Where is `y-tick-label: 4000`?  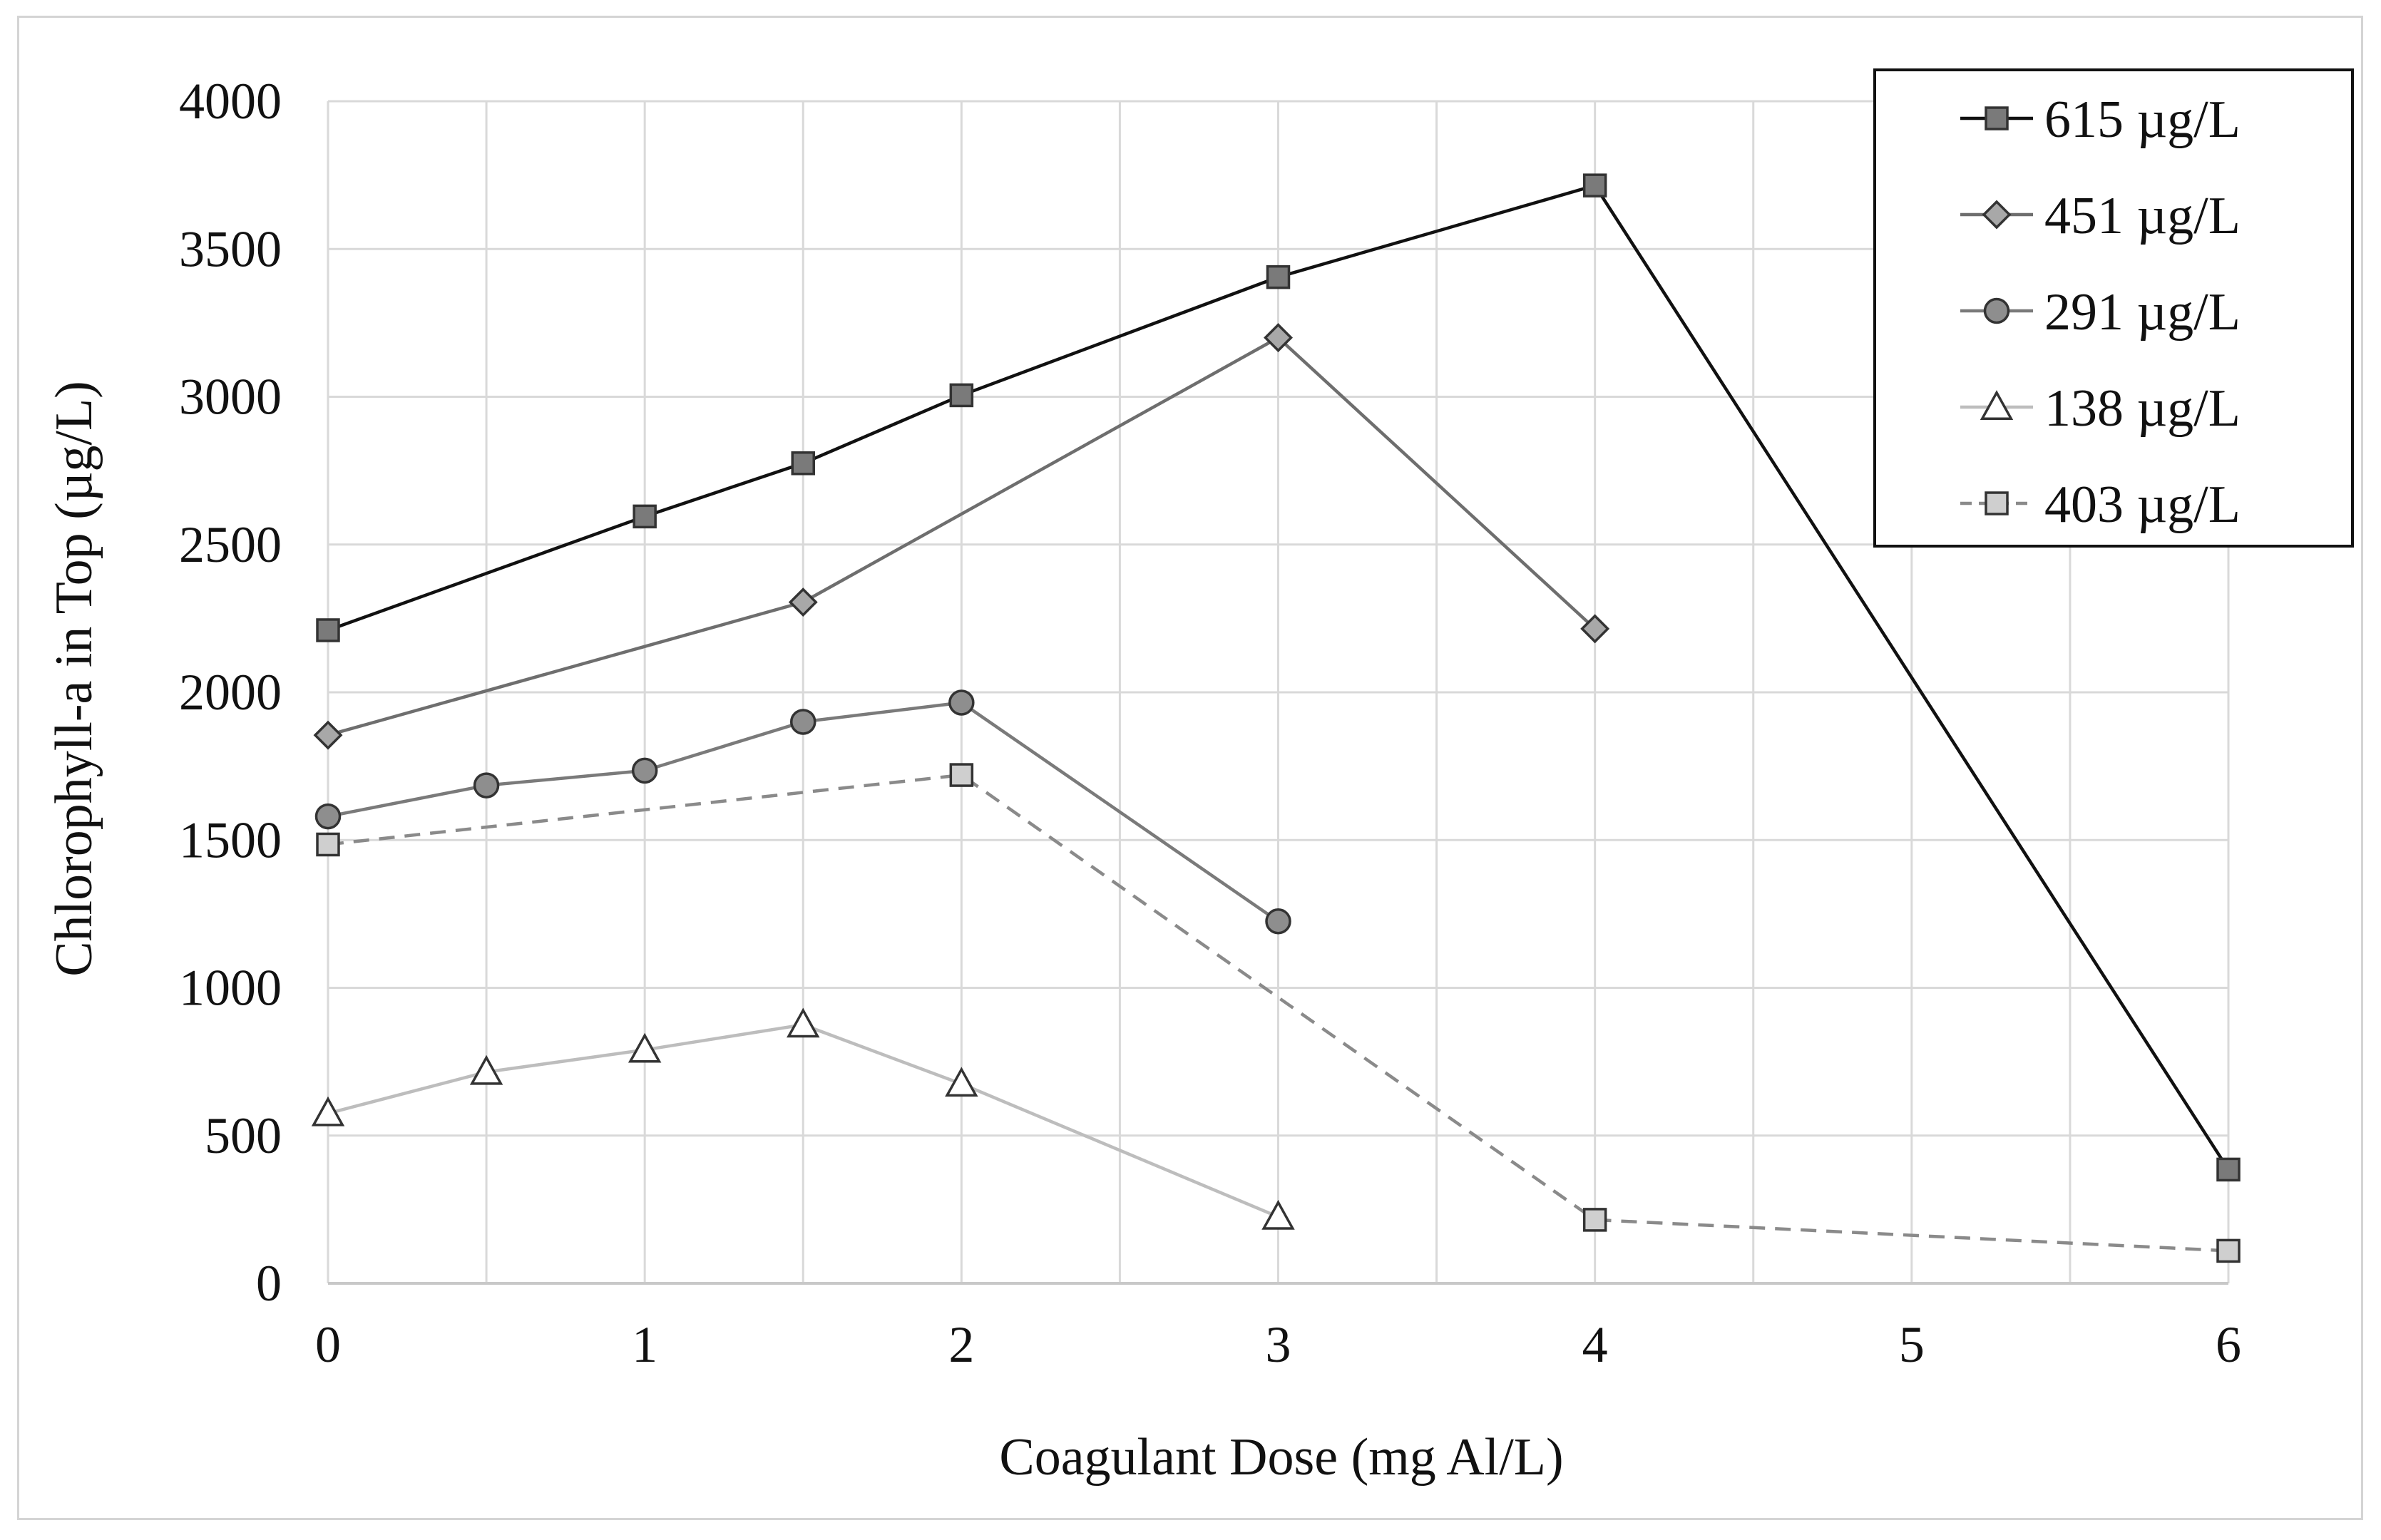
y-tick-label: 4000 is located at coordinates (230, 101).